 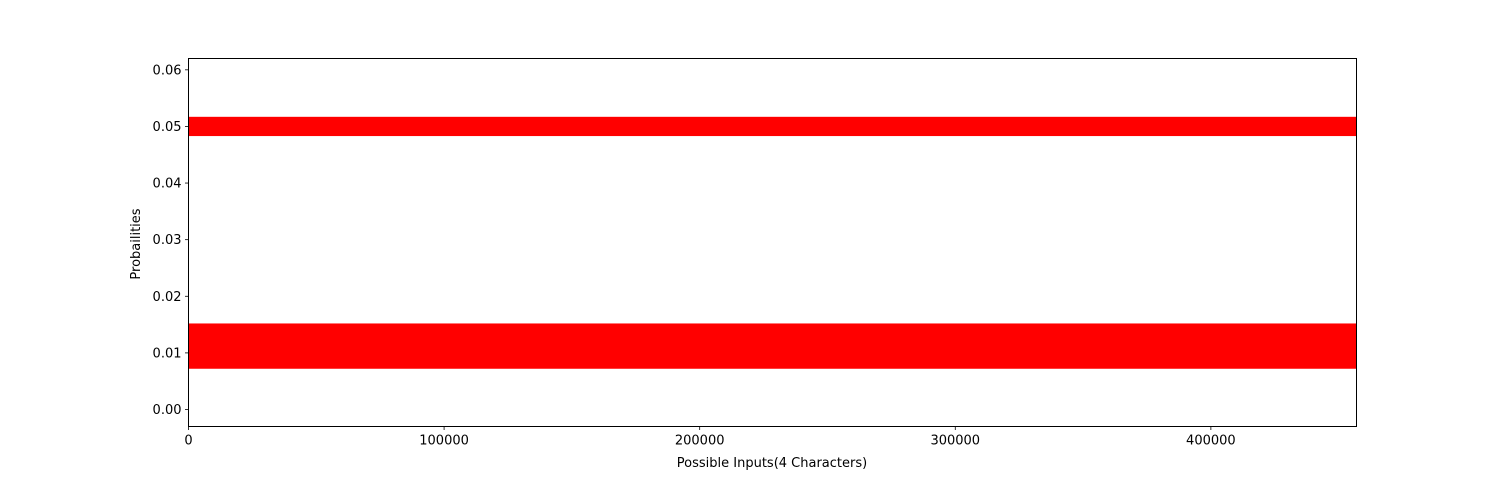 I want to click on y-tick-label: 0.05, so click(x=167, y=127).